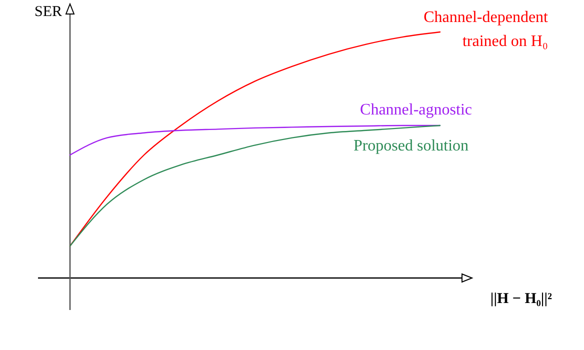  I want to click on x-axis-title: ||H − H₀||², so click(521, 299).